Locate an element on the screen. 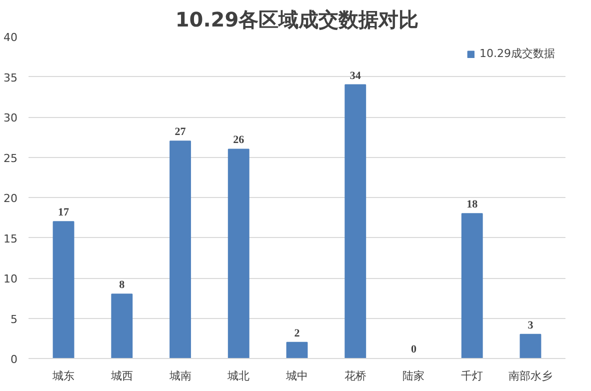 This screenshot has width=591, height=391. x-tick-label: 城南 is located at coordinates (180, 376).